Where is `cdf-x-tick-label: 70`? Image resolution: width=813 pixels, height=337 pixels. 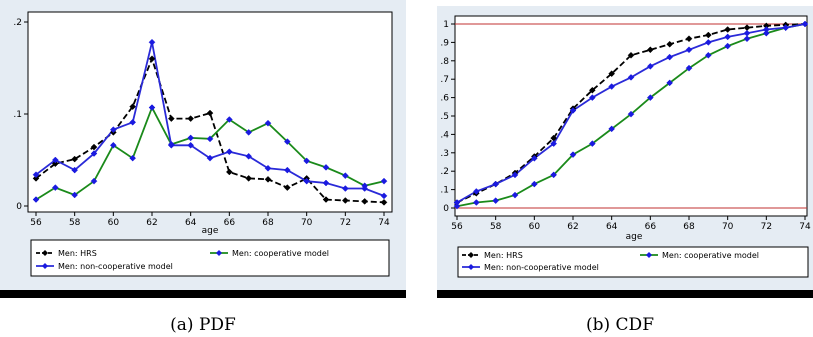 cdf-x-tick-label: 70 is located at coordinates (728, 227).